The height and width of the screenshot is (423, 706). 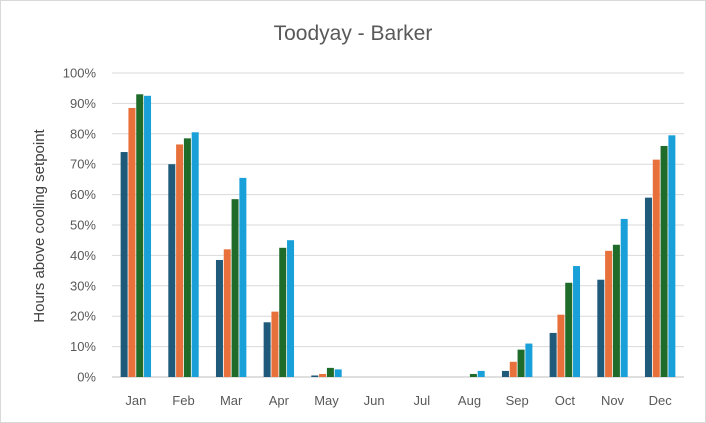 I want to click on x-tick-label: Jul, so click(x=422, y=400).